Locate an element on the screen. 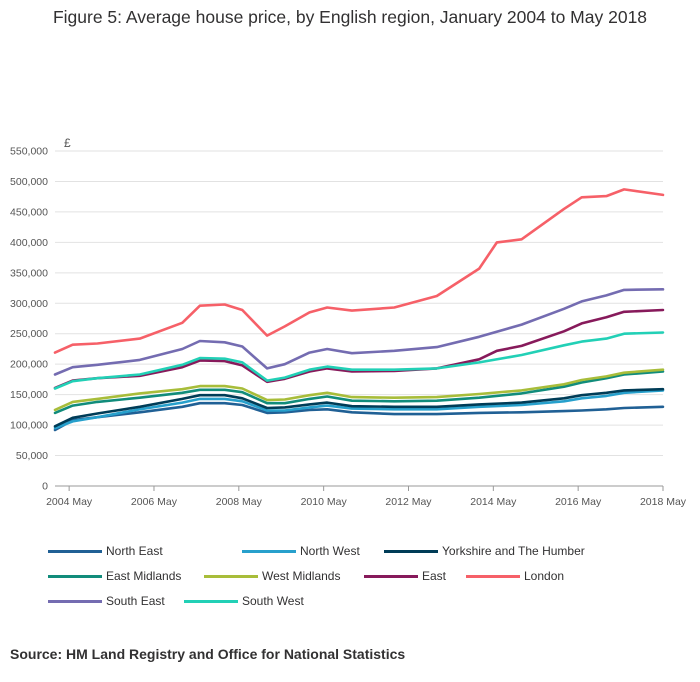 This screenshot has width=700, height=682. legend-item-north-east: North East is located at coordinates (105, 551).